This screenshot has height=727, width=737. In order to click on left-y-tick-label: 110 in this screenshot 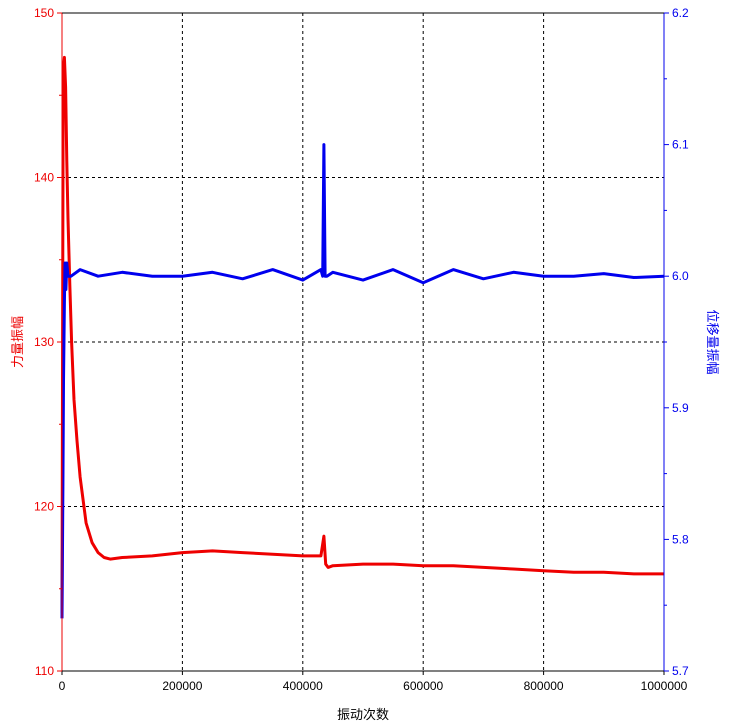, I will do `click(44, 671)`.